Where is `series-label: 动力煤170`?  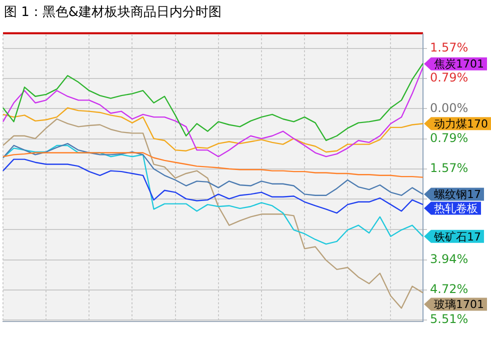
series-label: 动力煤170 is located at coordinates (461, 123).